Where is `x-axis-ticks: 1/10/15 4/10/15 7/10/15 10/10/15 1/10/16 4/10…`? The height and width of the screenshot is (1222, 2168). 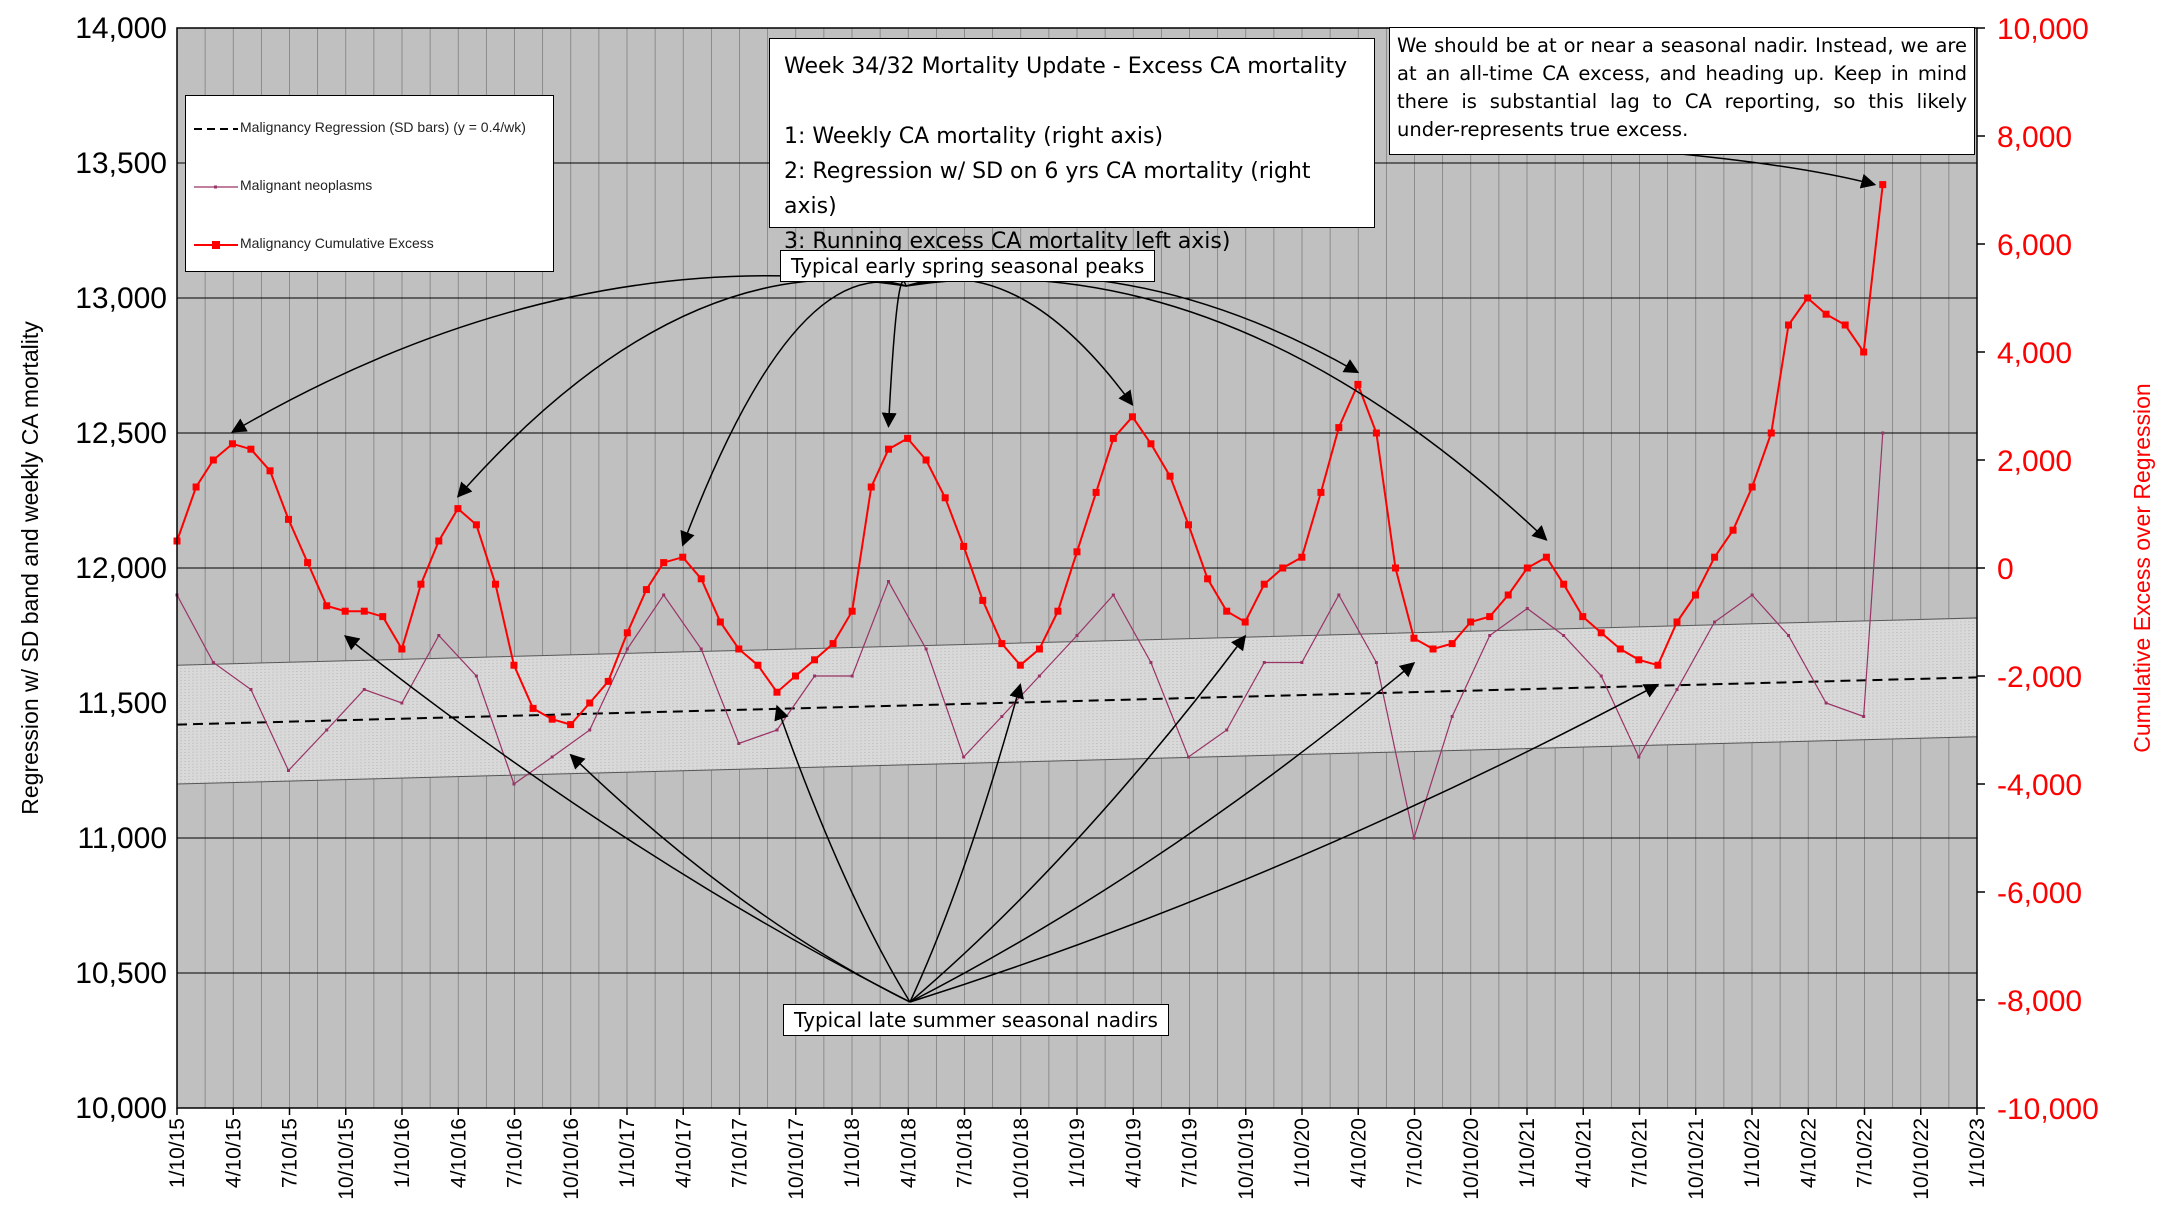 x-axis-ticks: 1/10/15 4/10/15 7/10/15 10/10/15 1/10/16 4/10… is located at coordinates (1077, 1154).